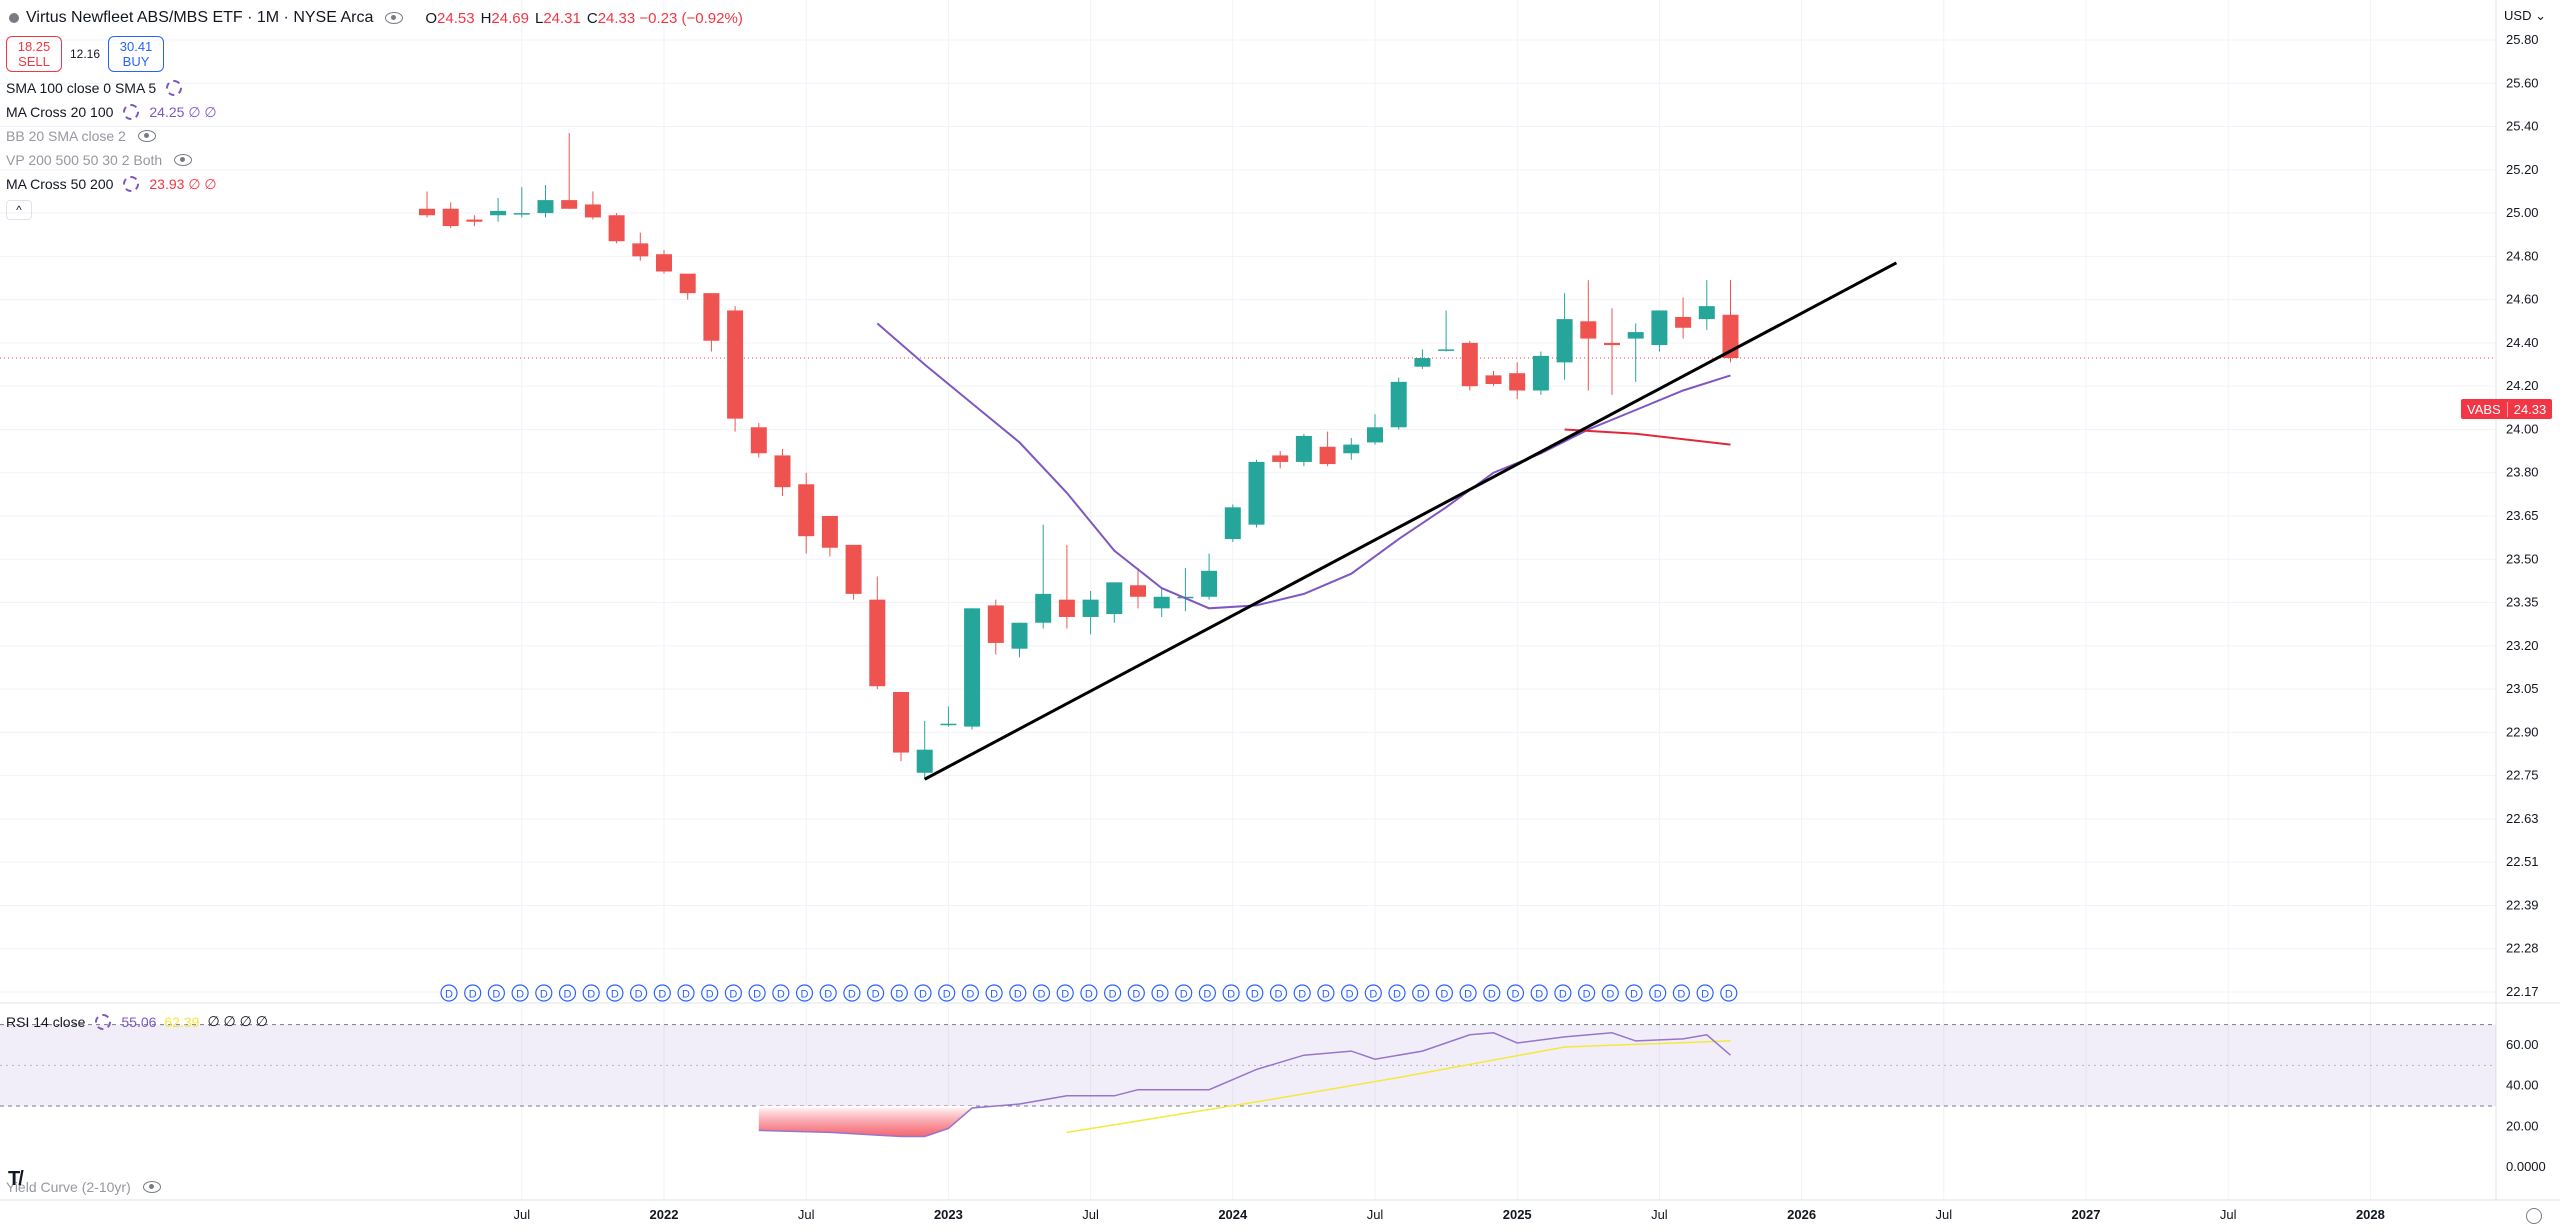 This screenshot has height=1230, width=2560. Describe the element at coordinates (16, 1179) in the screenshot. I see `tradingview-logo-icon: T/` at that location.